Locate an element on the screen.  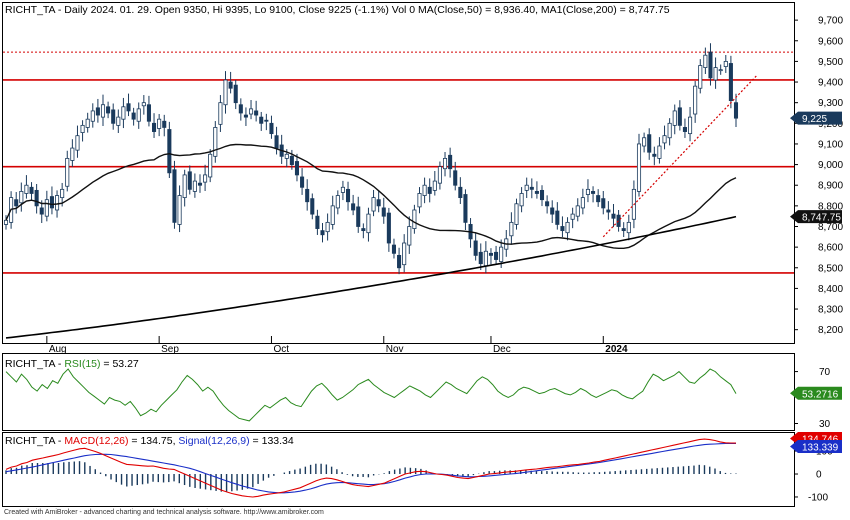
x-axis-tick-label: Sep is located at coordinates (170, 349).